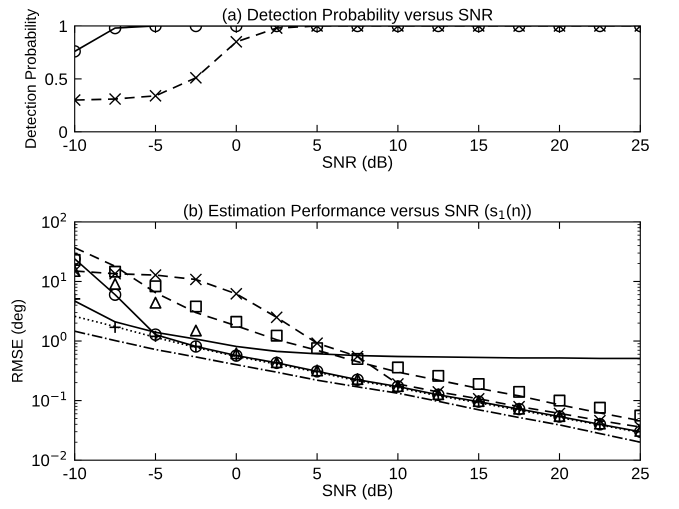  Describe the element at coordinates (357, 16) in the screenshot. I see `chart-title: (a) Detection Probability versus SNR` at that location.